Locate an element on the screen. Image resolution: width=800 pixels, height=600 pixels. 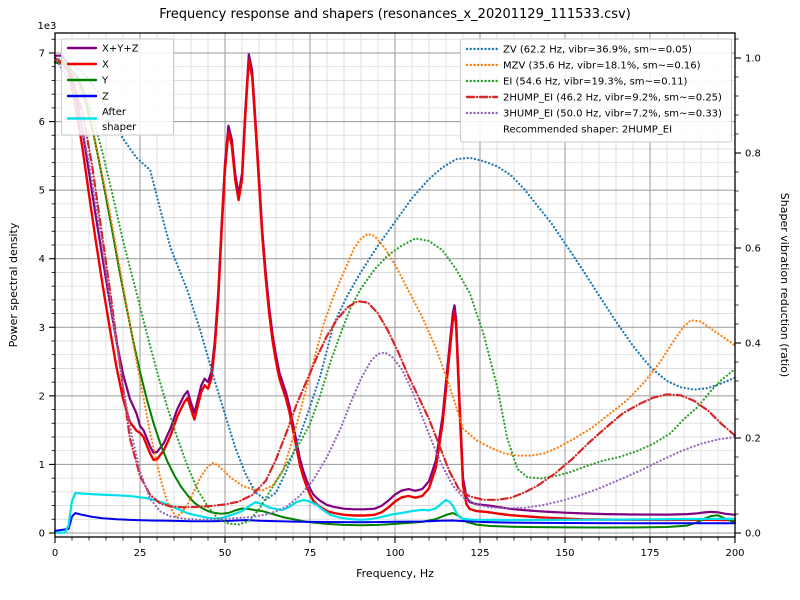
y-left-tick-label: 7 is located at coordinates (42, 54).